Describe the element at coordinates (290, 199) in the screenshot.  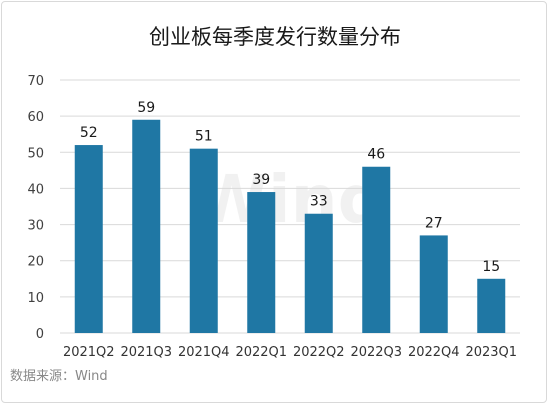
I see `watermark-logo: Wind` at that location.